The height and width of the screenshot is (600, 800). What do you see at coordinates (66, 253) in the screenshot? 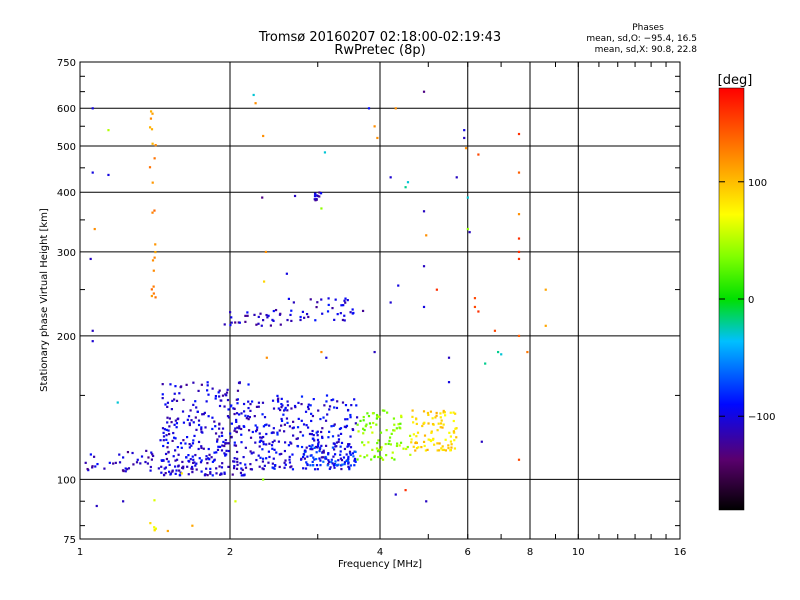
I see `y-tick-label: 300` at bounding box center [66, 253].